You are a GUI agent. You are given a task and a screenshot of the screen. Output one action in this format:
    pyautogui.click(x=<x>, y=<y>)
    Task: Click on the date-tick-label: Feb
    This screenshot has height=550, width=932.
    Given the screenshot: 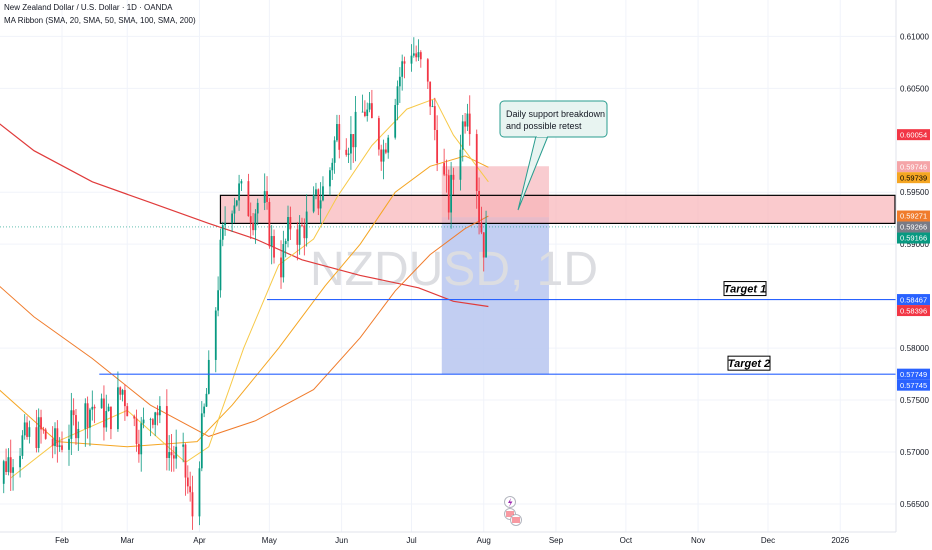 What is the action you would take?
    pyautogui.click(x=62, y=540)
    